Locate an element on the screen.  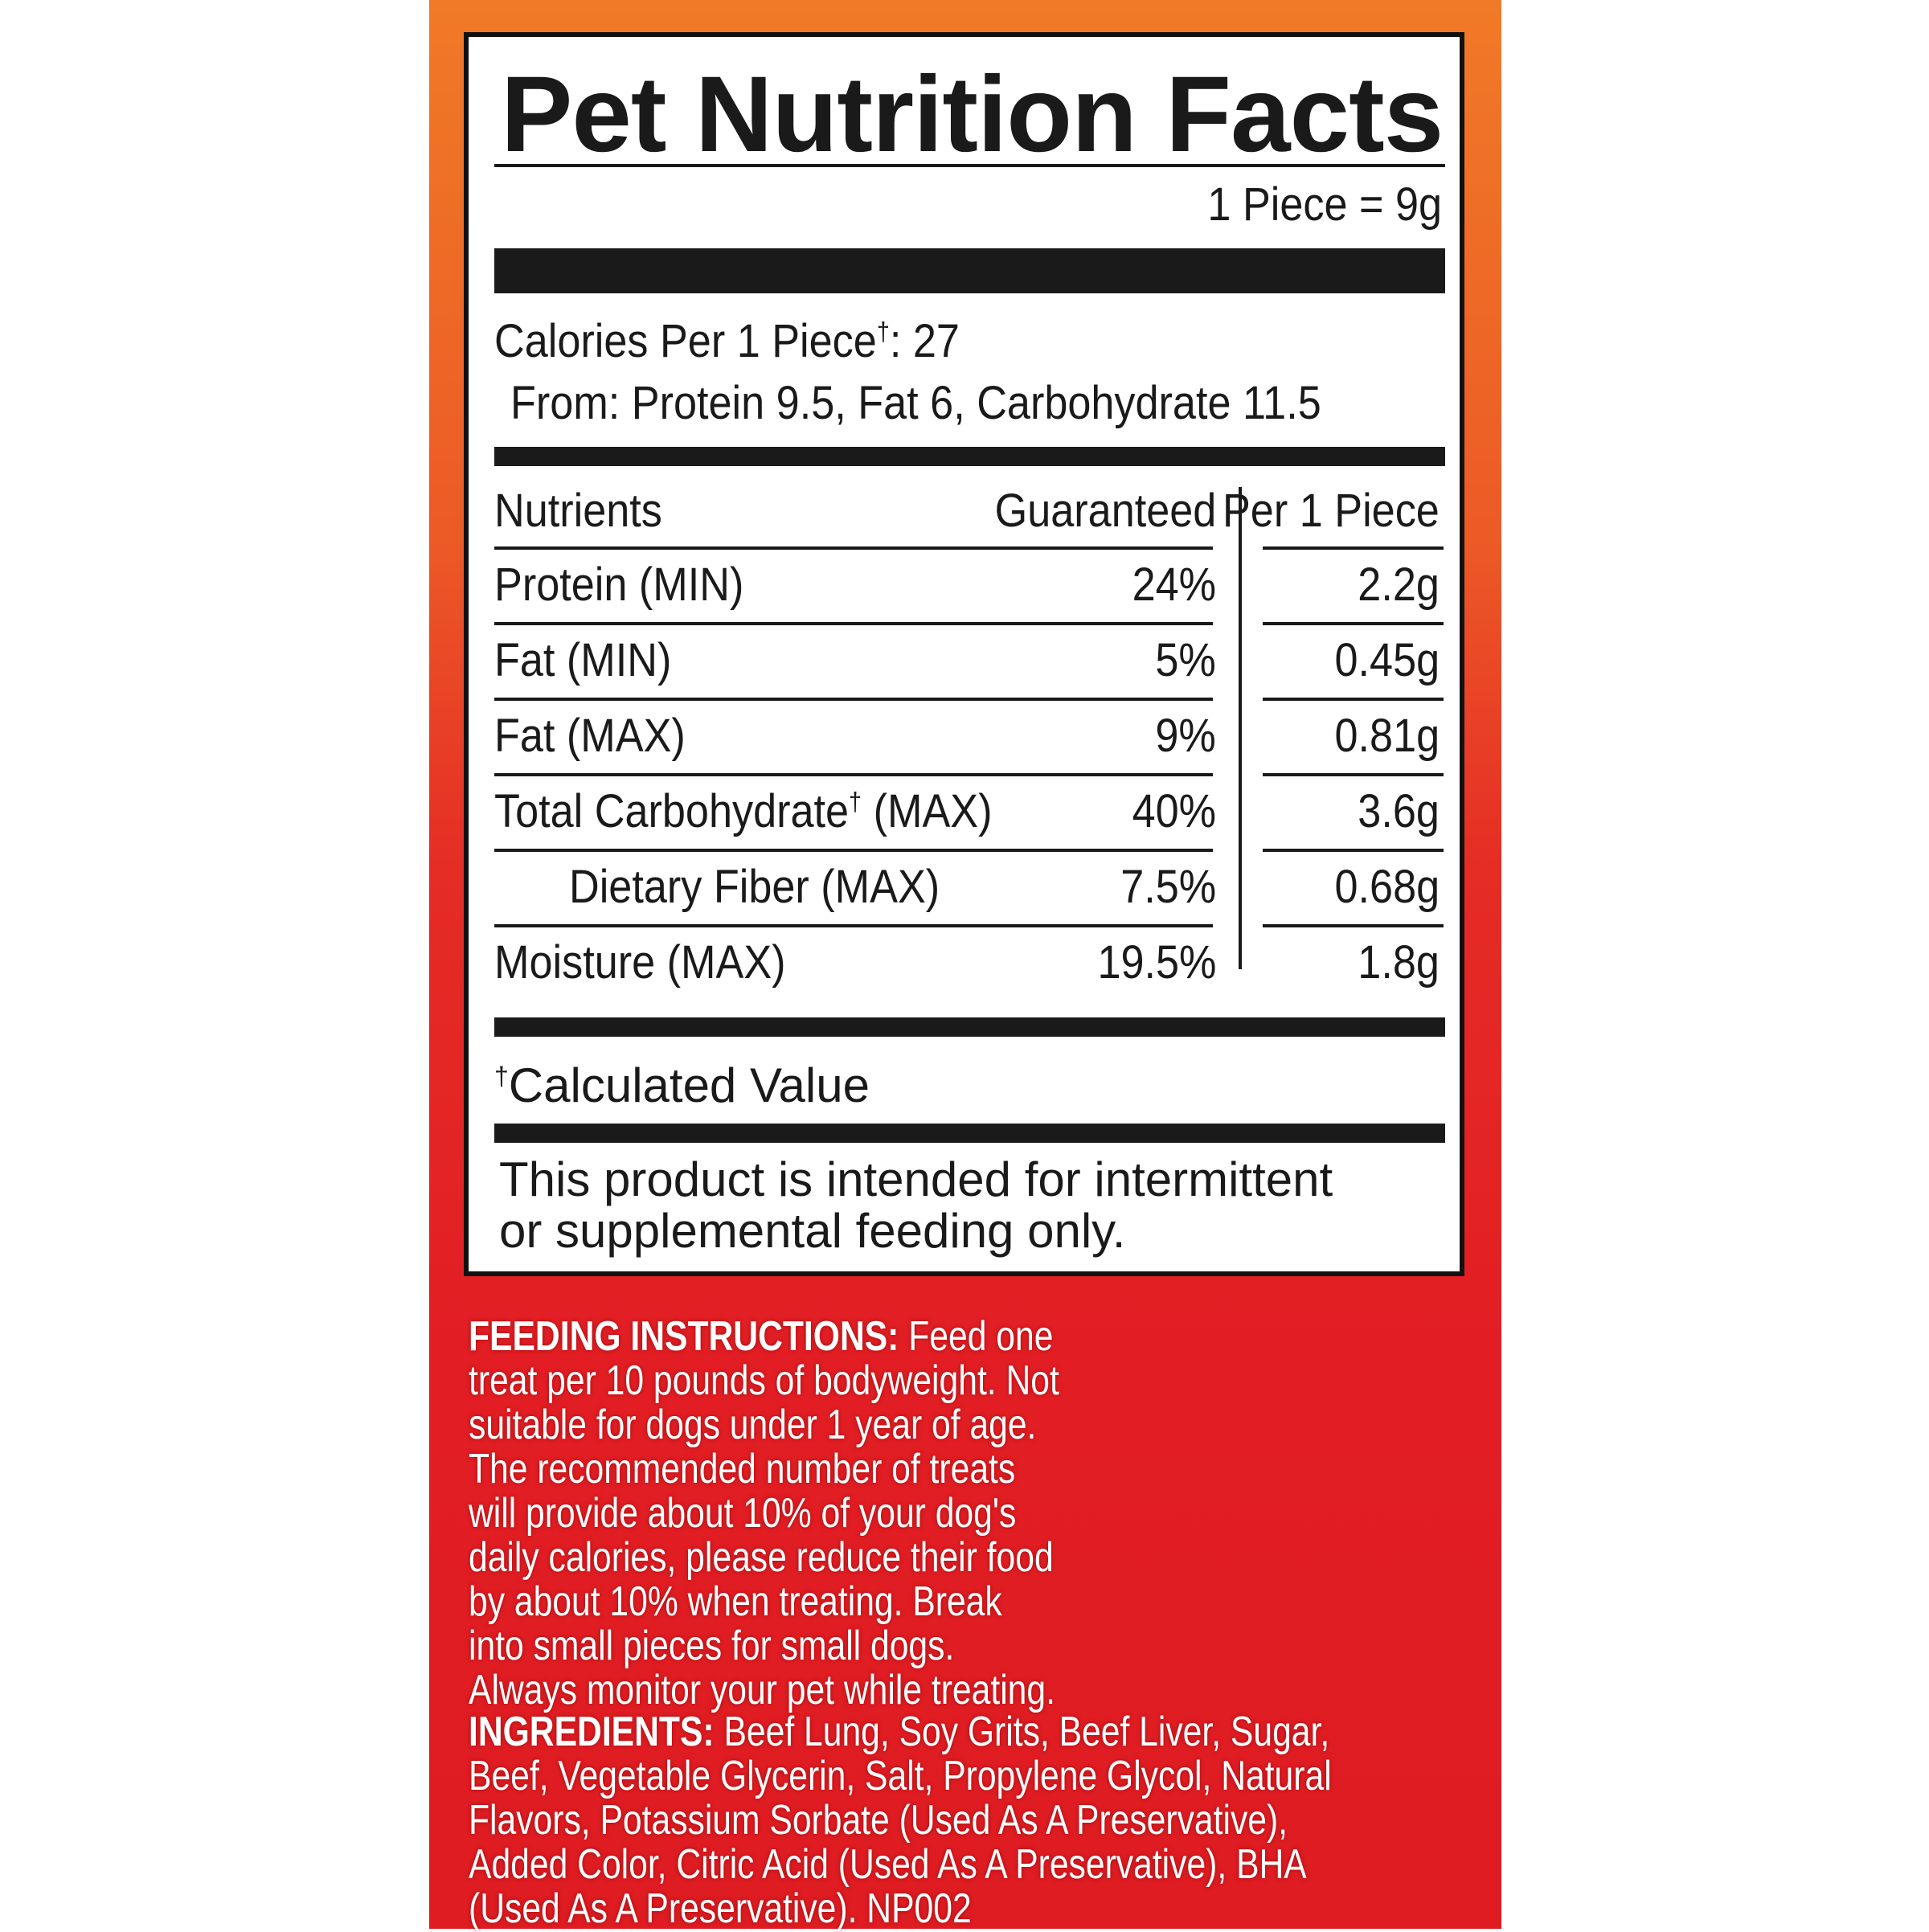
header-guaranteed: Guaranteed is located at coordinates (1105, 511).